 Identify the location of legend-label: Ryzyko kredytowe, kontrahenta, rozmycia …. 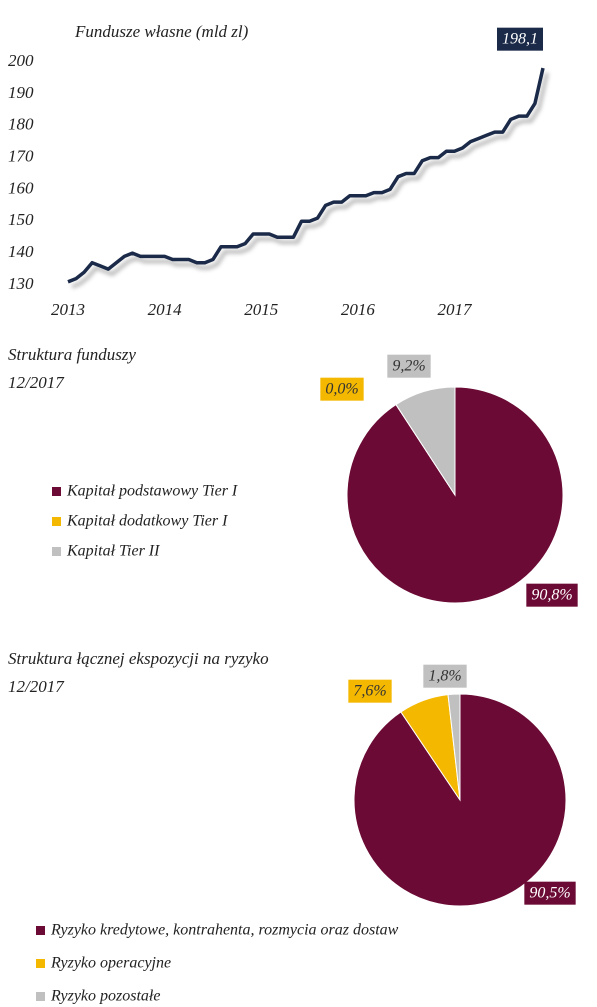
(224, 930).